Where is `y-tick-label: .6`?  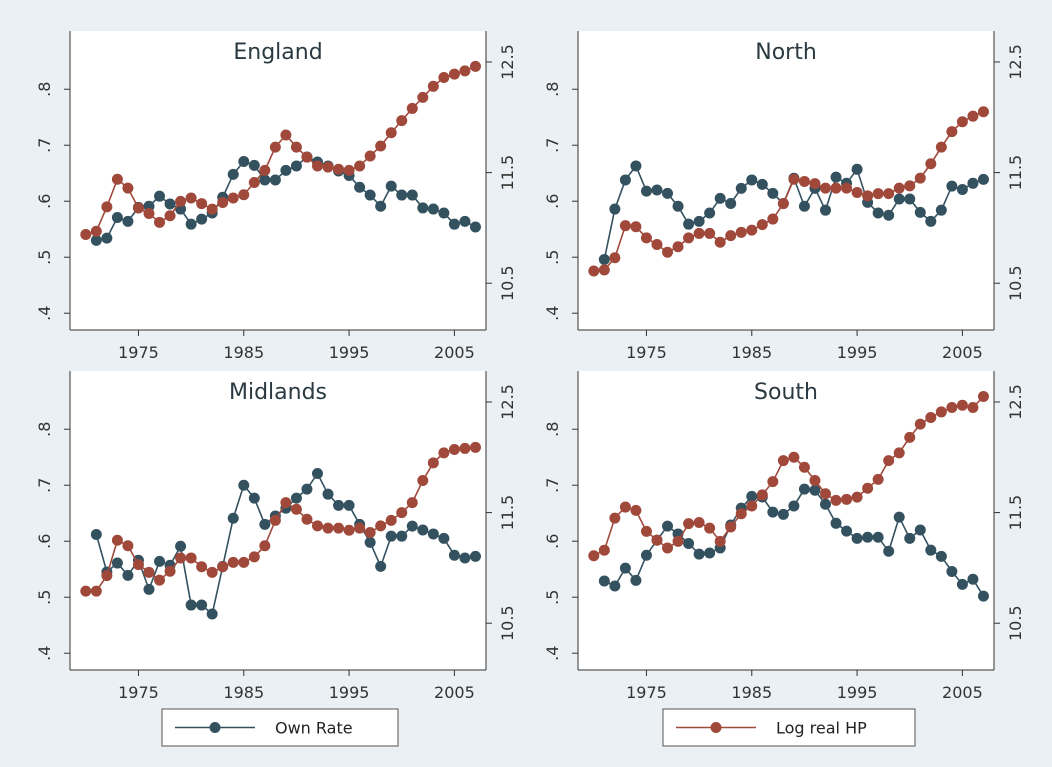
y-tick-label: .6 is located at coordinates (552, 201).